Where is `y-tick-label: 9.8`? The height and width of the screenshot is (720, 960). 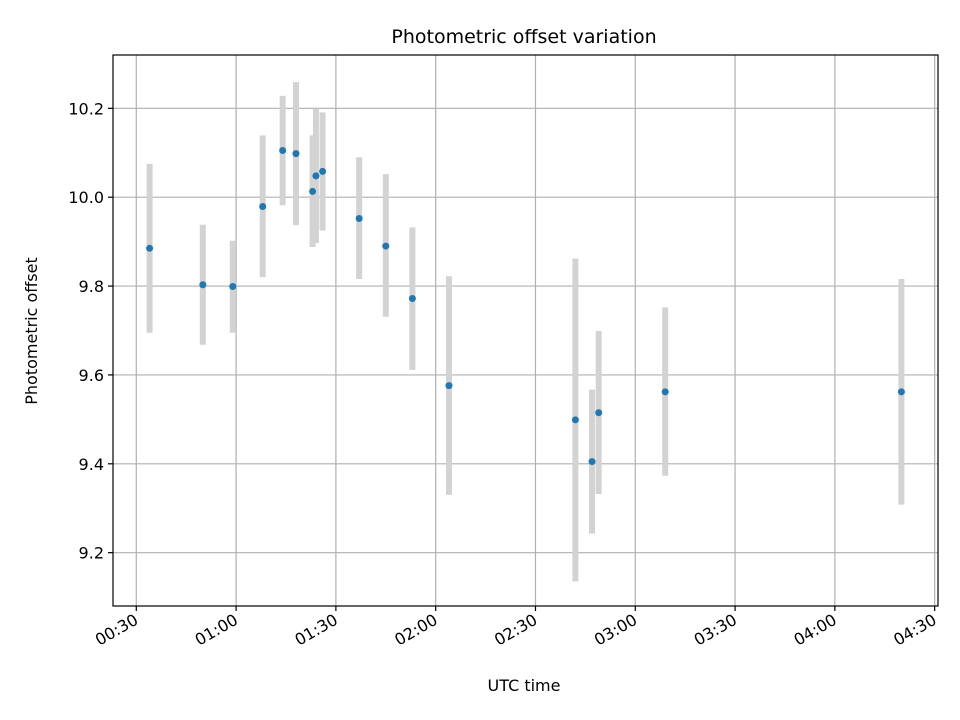
y-tick-label: 9.8 is located at coordinates (91, 286).